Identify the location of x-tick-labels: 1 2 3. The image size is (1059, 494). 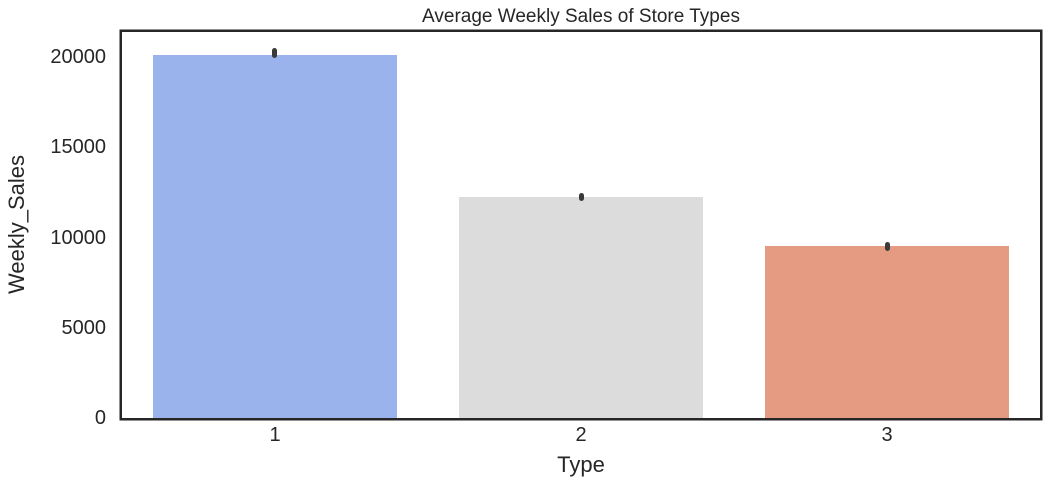
(581, 436).